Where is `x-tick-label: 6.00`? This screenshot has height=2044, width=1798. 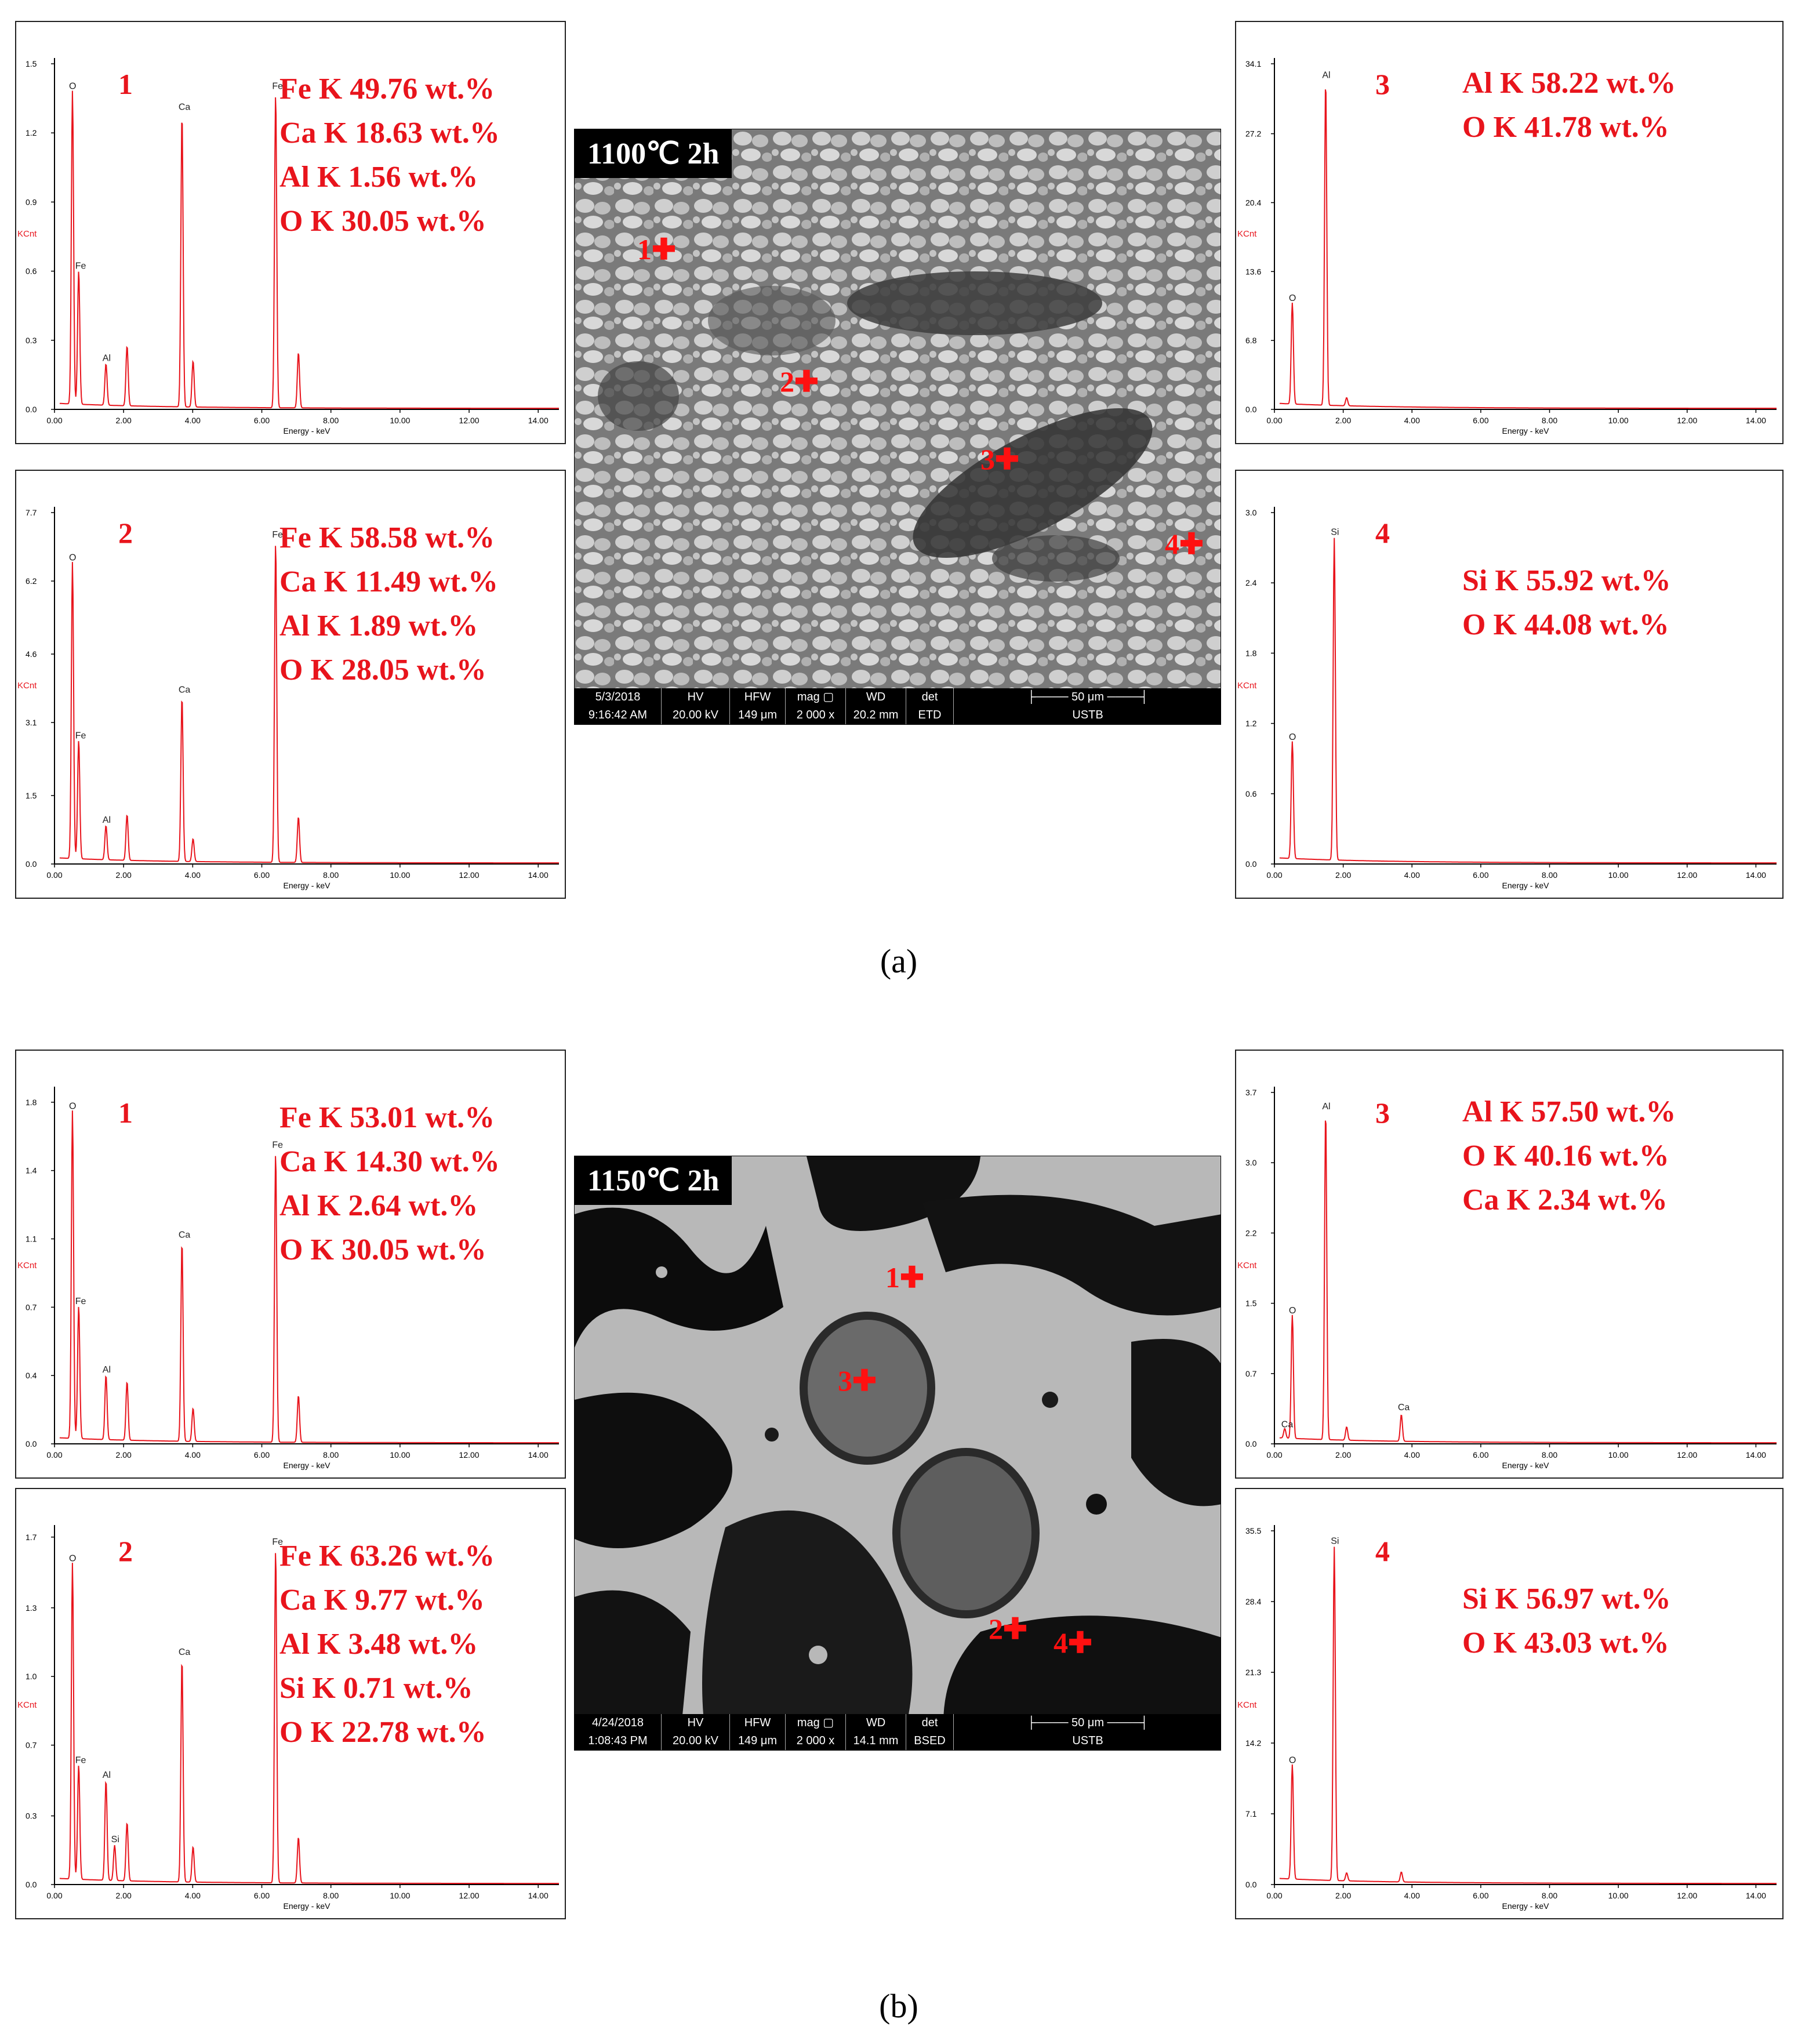 x-tick-label: 6.00 is located at coordinates (1480, 875).